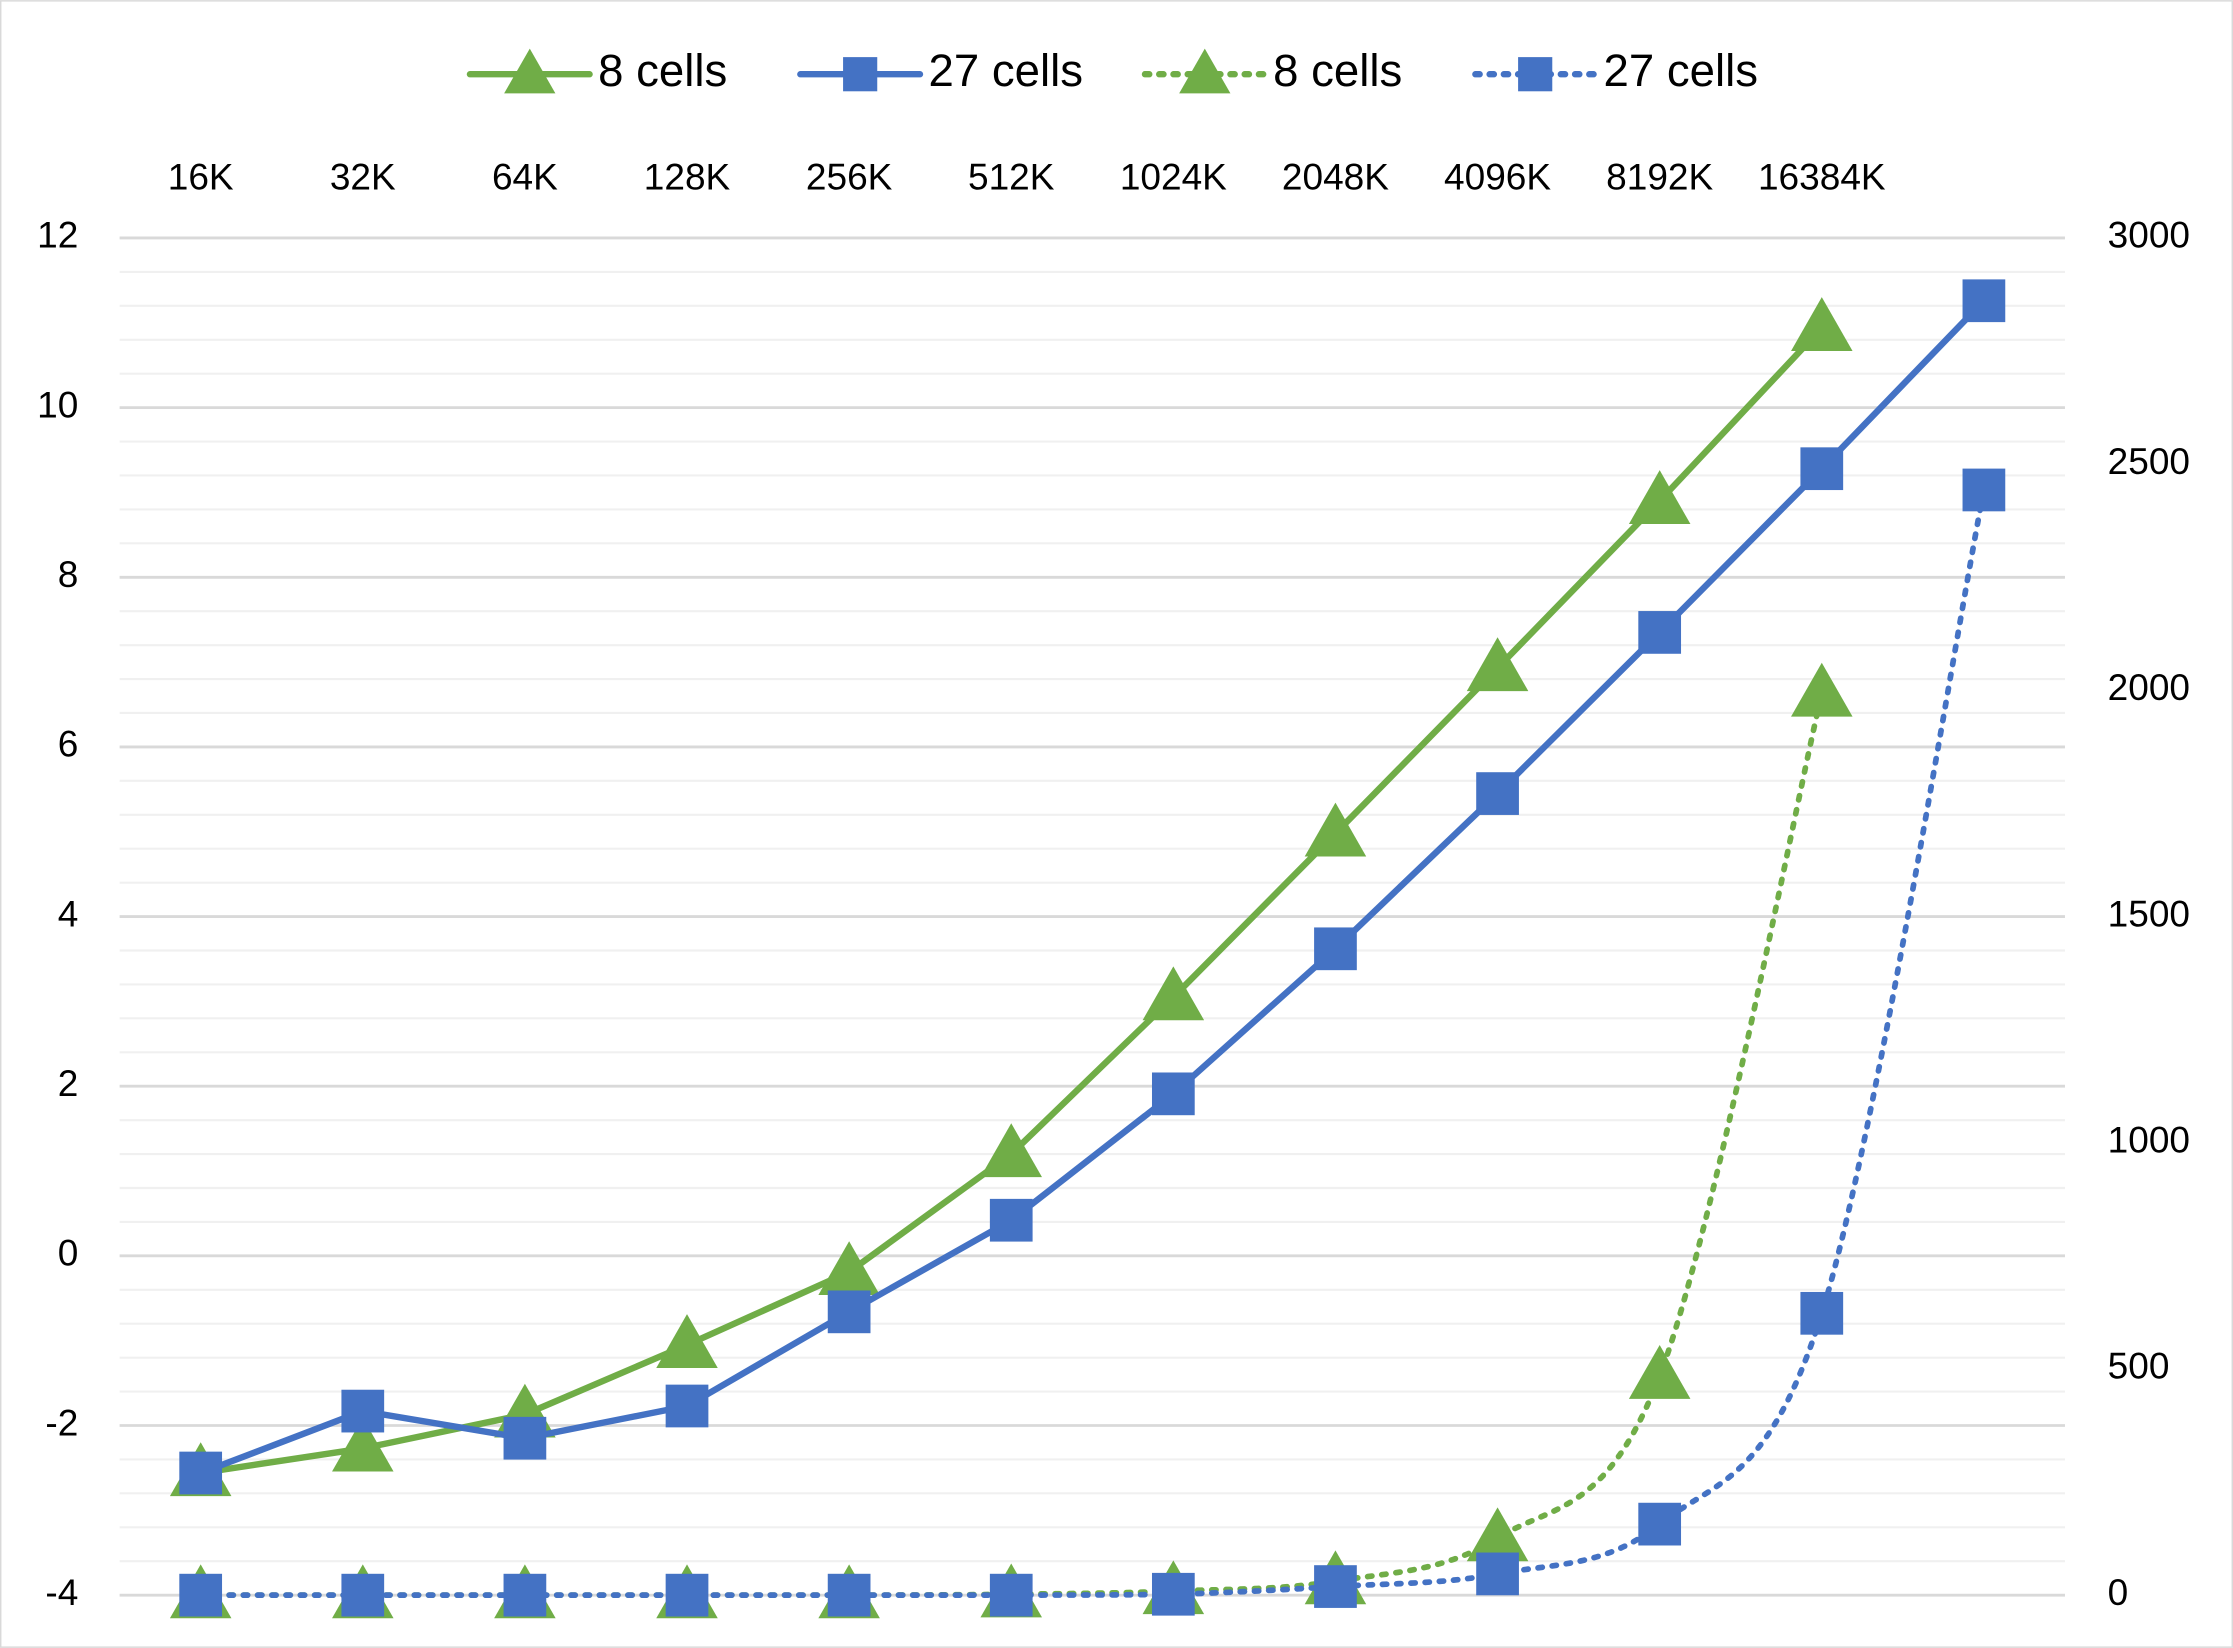 The width and height of the screenshot is (2233, 1648). Describe the element at coordinates (1011, 176) in the screenshot. I see `x-tick-label: 512K` at that location.